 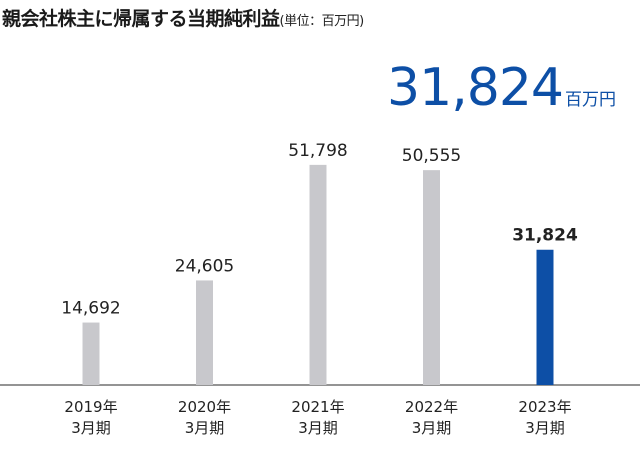 I want to click on x-tick-label-2-1: 3月期, so click(x=318, y=428).